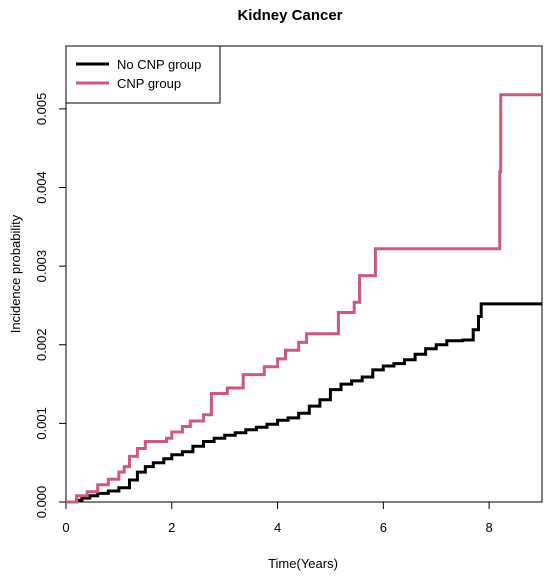 Image resolution: width=550 pixels, height=579 pixels. What do you see at coordinates (65, 527) in the screenshot?
I see `x-tick-label: 0` at bounding box center [65, 527].